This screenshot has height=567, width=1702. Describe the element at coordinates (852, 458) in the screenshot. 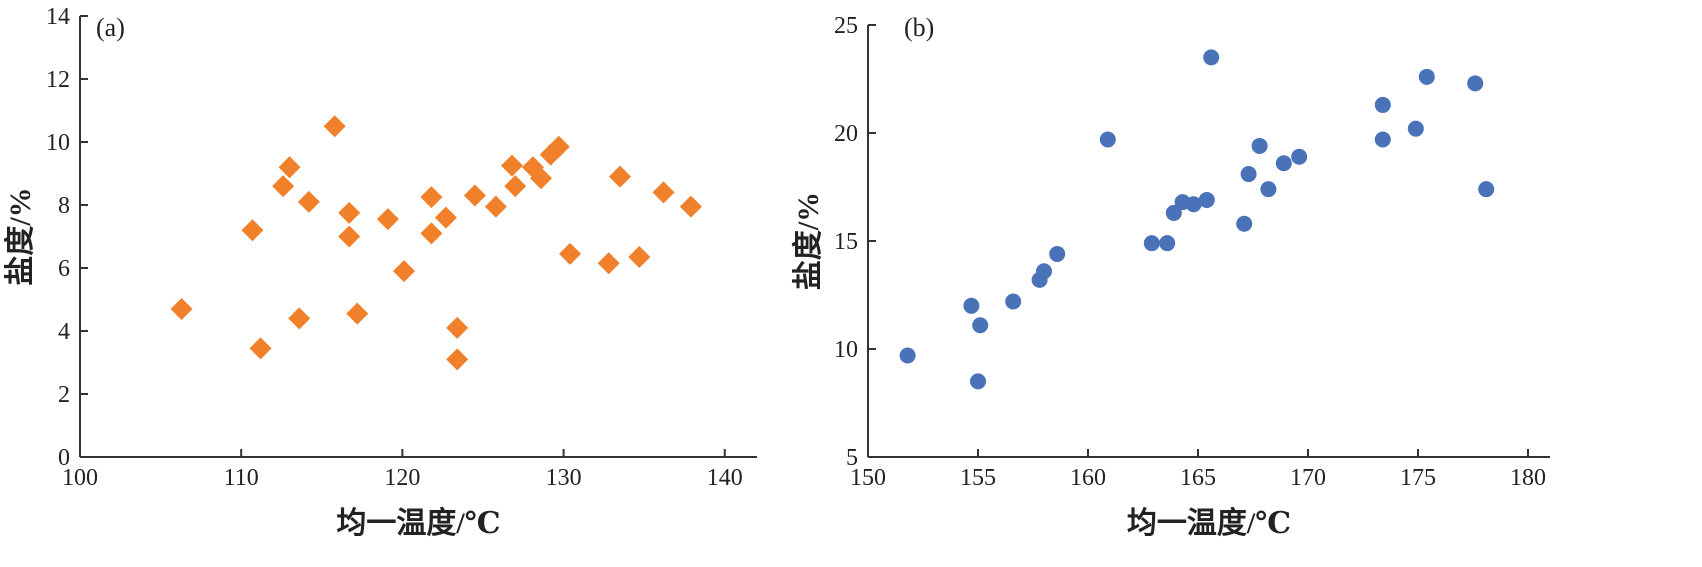

I see `y-tick-label-b: 5` at that location.